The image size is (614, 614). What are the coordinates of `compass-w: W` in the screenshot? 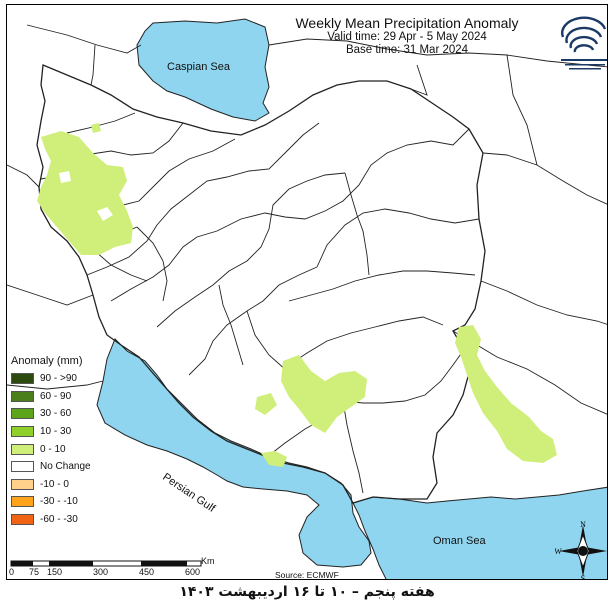 It's located at (558, 551).